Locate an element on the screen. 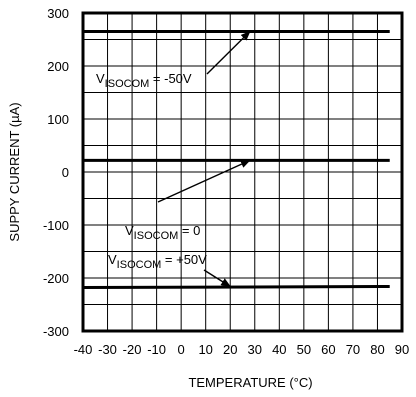  x-tick-label: 70 is located at coordinates (353, 349).